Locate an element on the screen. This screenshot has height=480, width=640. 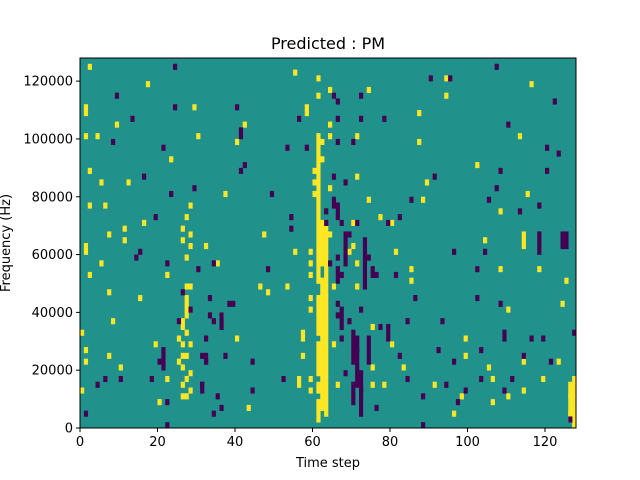
y-axis-label: Frequency (Hz) is located at coordinates (7, 243).